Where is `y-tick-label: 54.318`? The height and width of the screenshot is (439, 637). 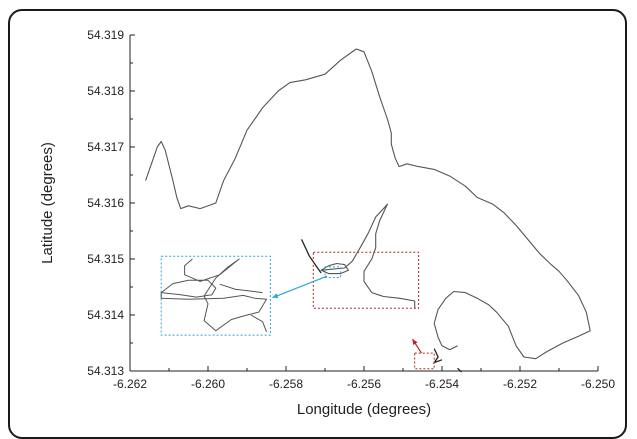
y-tick-label: 54.318 is located at coordinates (105, 91).